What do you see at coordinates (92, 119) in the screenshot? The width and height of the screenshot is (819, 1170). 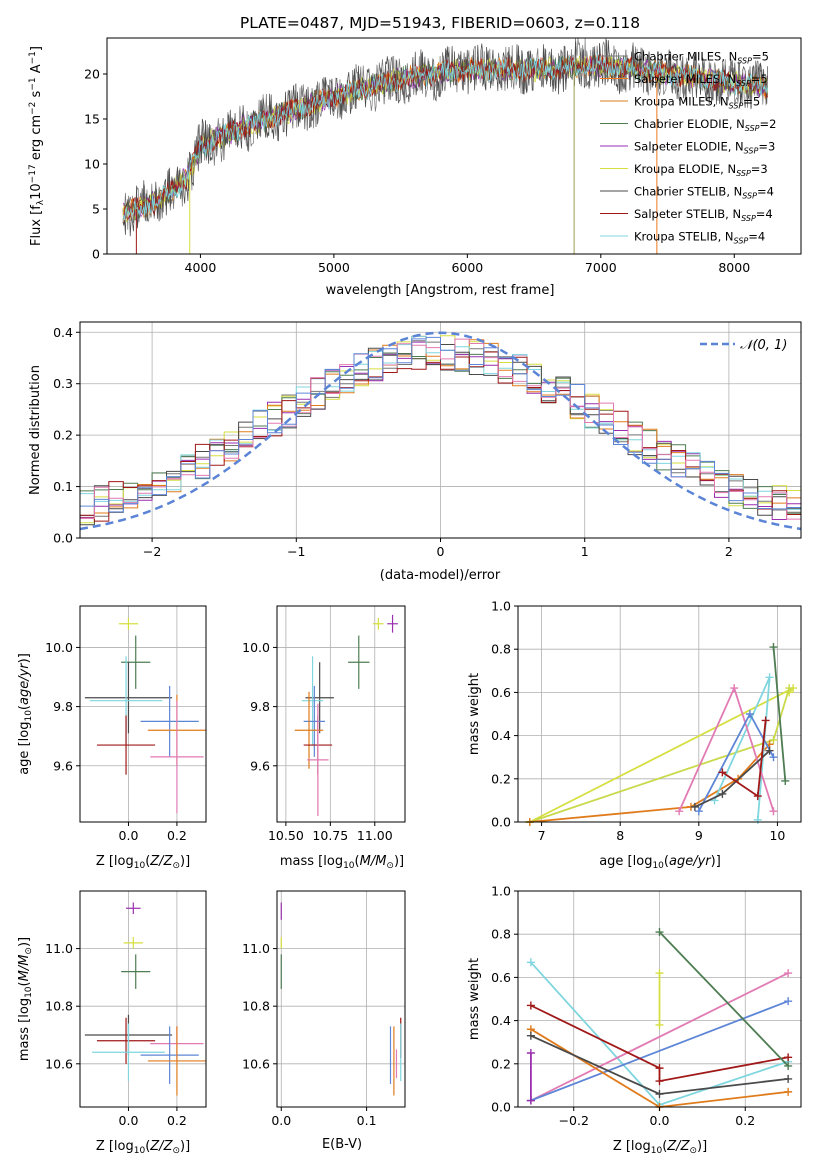 I see `y-tick-label: 15` at bounding box center [92, 119].